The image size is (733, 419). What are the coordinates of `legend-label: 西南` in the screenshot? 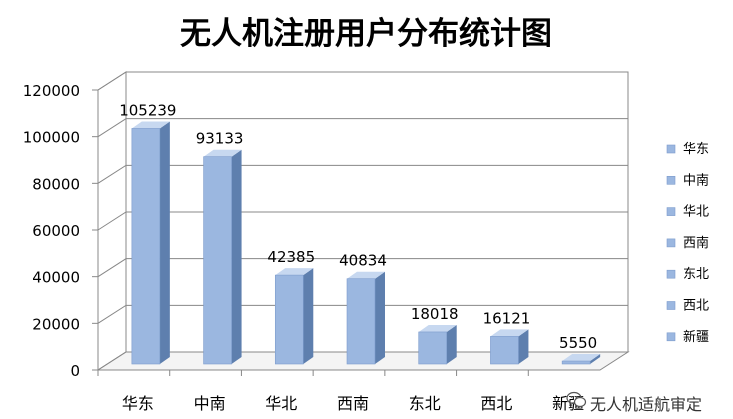 It's located at (696, 243).